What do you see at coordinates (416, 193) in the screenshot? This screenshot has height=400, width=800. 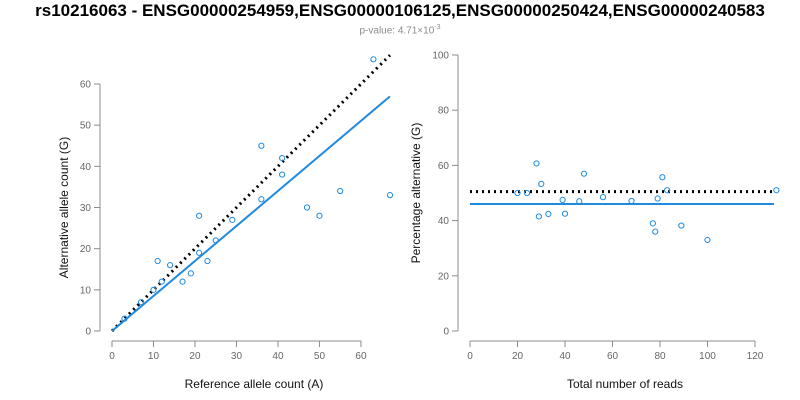 I see `y-axis-label: Percentage alternative (G)` at bounding box center [416, 193].